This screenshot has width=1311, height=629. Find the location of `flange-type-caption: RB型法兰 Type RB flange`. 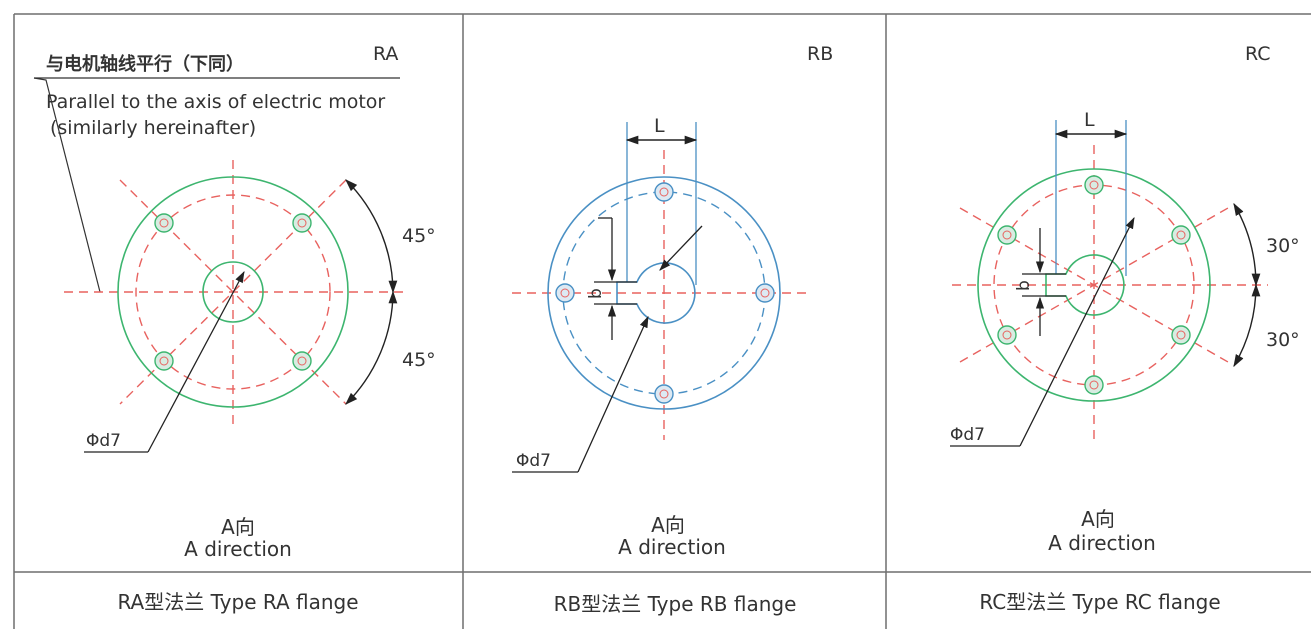

flange-type-caption: RB型法兰 Type RB flange is located at coordinates (675, 604).